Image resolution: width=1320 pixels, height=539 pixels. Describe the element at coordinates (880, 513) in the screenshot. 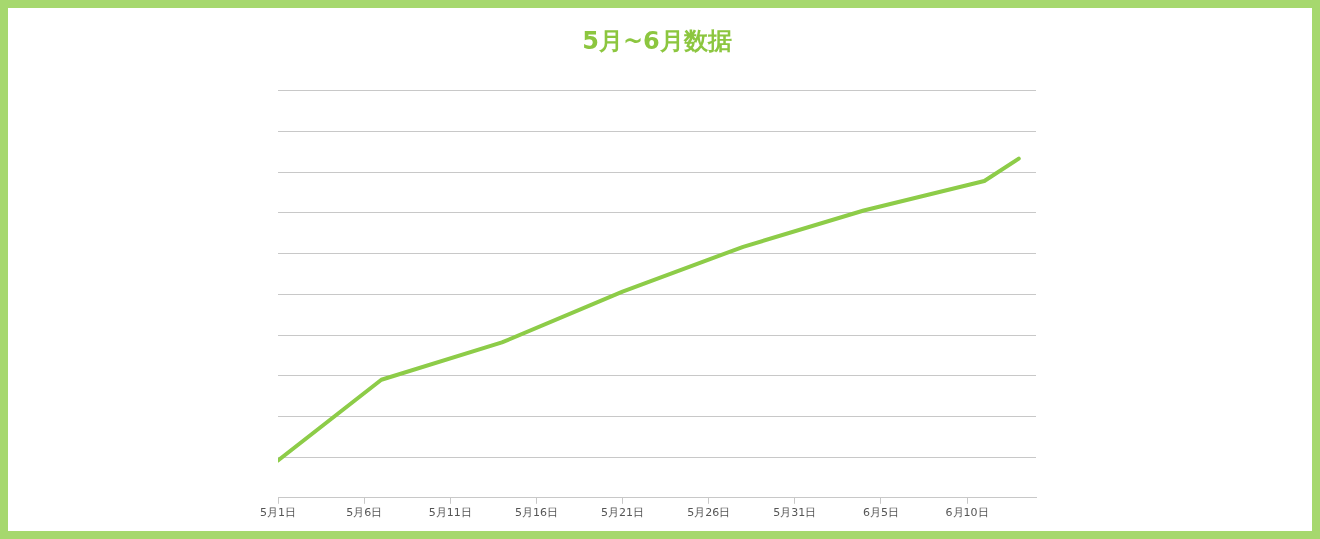

I see `x-tick-label: 6月5日` at that location.